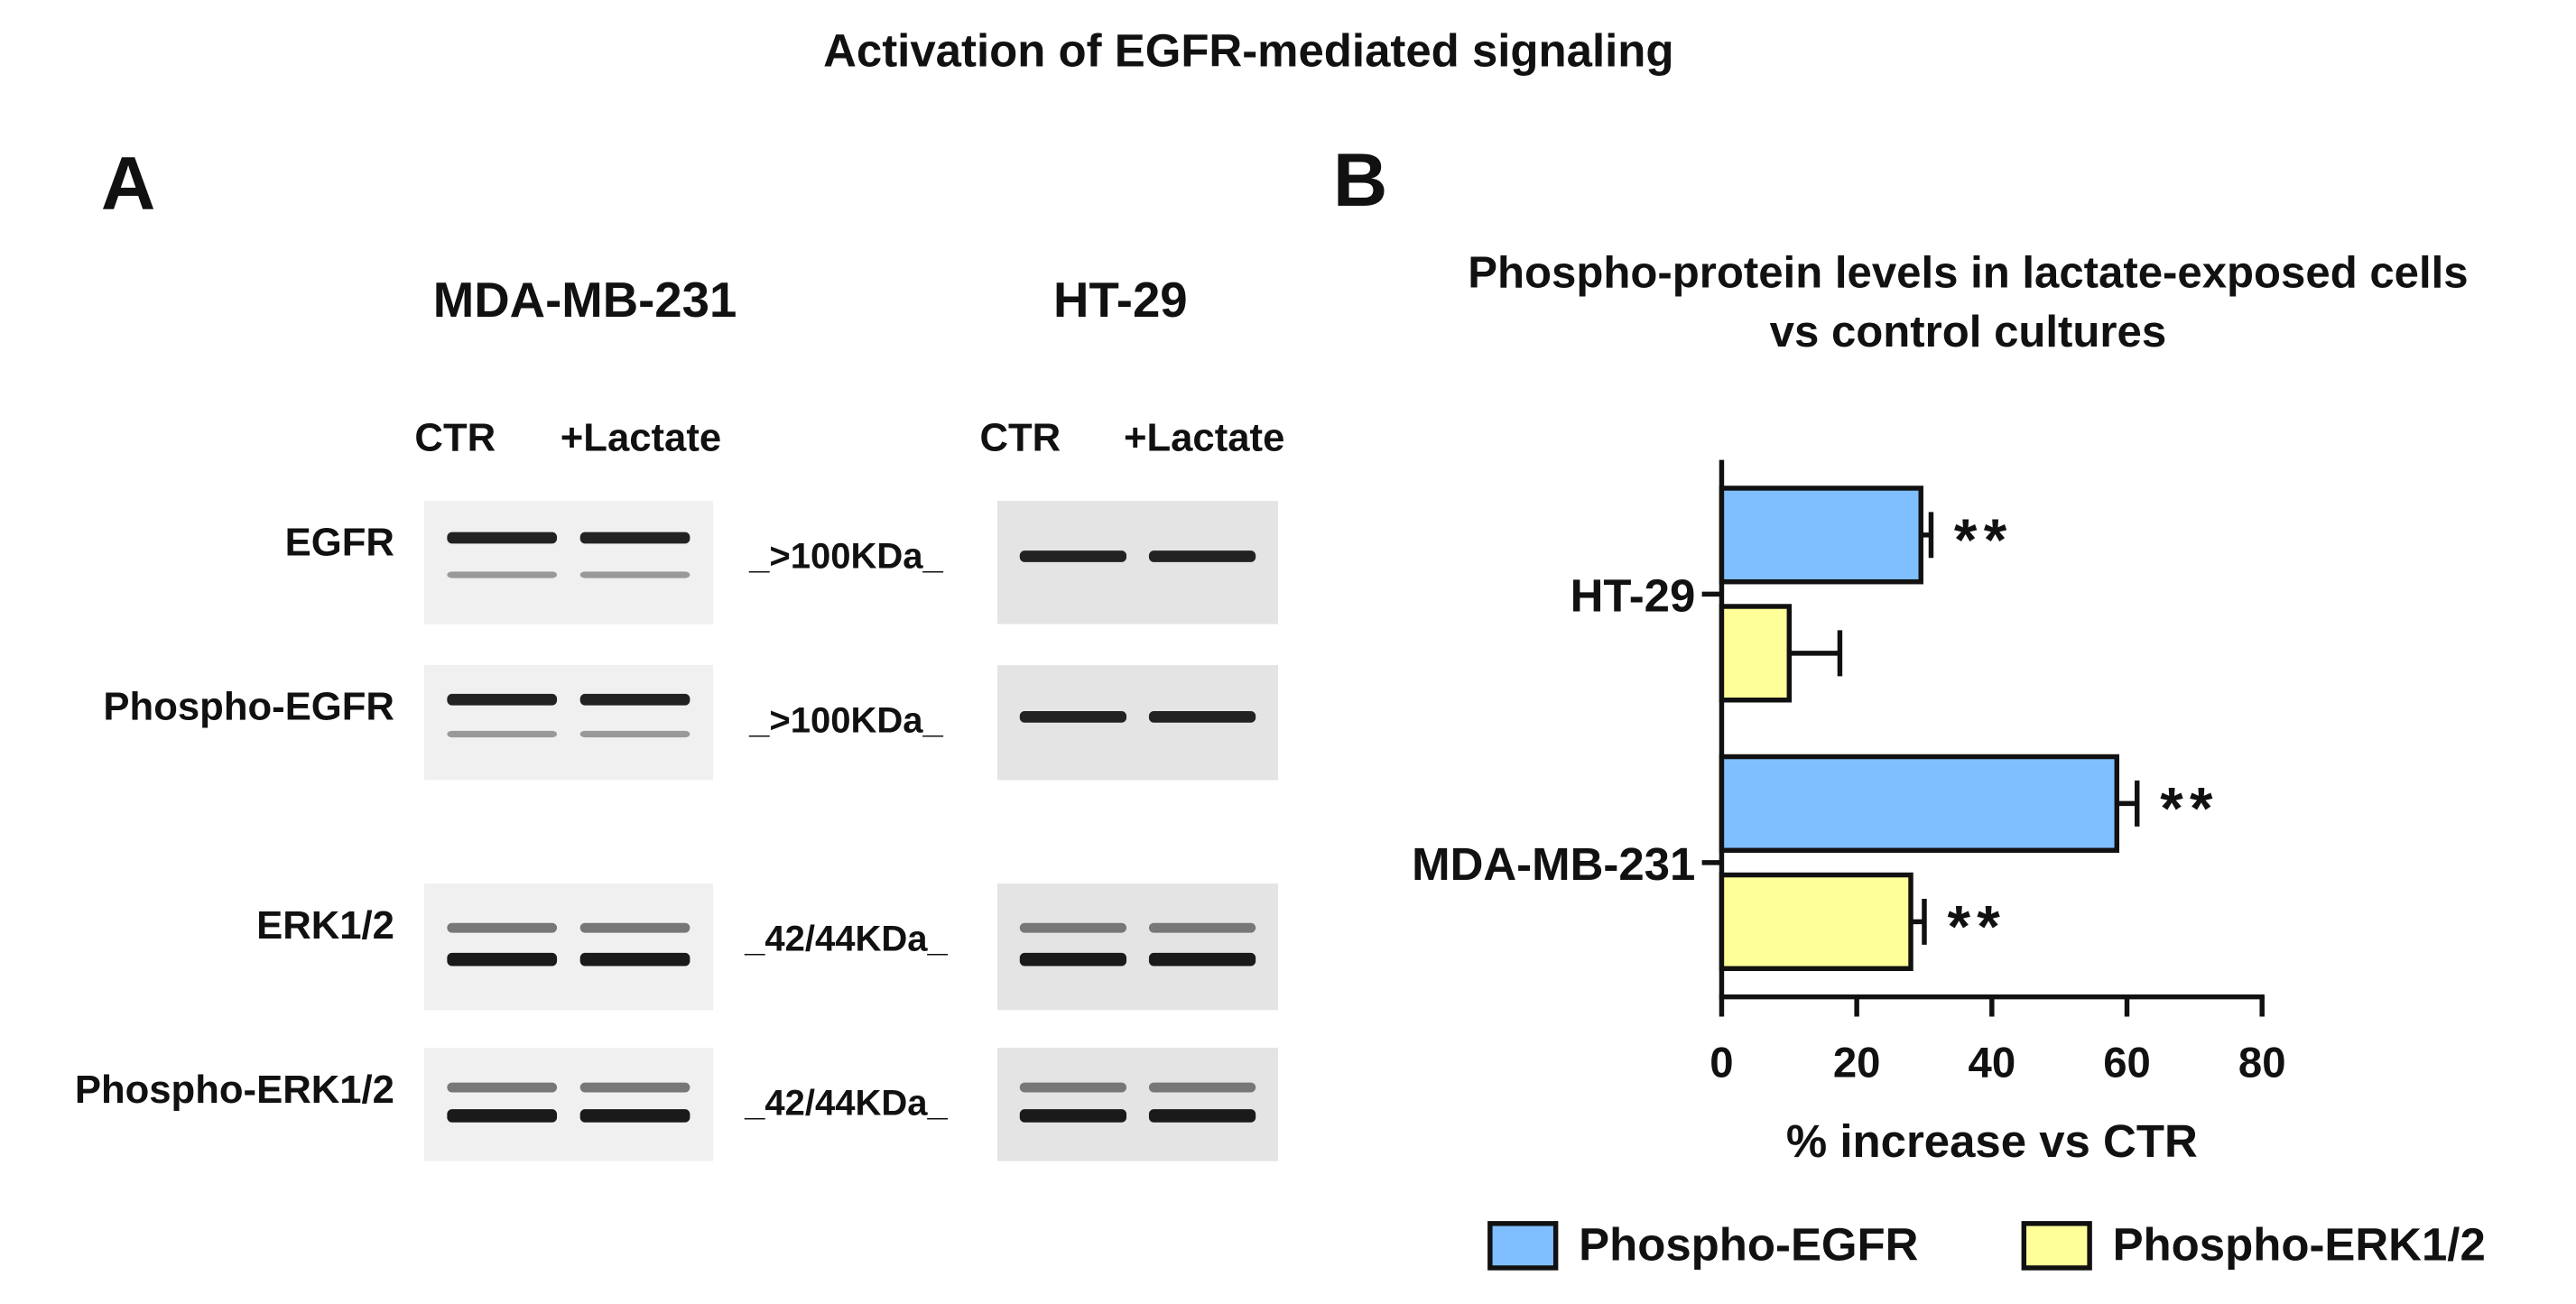  Describe the element at coordinates (2262, 1063) in the screenshot. I see `x-tick-label: 80` at that location.